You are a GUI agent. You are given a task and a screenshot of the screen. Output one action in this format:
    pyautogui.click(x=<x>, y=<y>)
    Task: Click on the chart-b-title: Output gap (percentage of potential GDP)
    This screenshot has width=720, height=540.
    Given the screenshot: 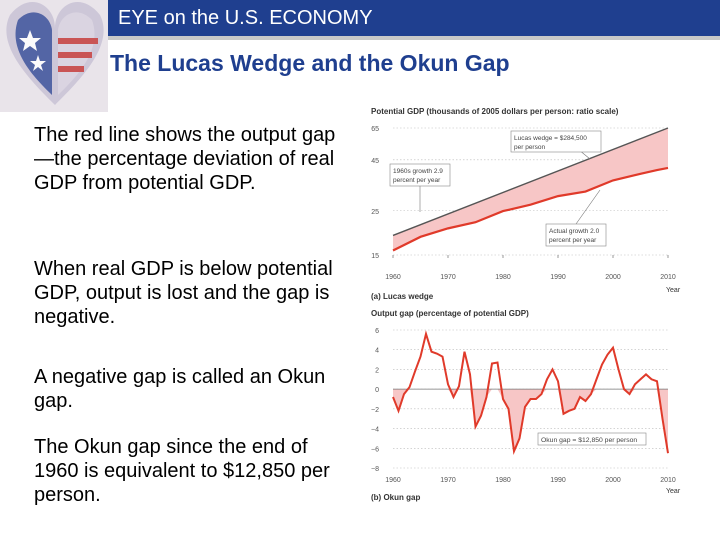 What is the action you would take?
    pyautogui.click(x=450, y=313)
    